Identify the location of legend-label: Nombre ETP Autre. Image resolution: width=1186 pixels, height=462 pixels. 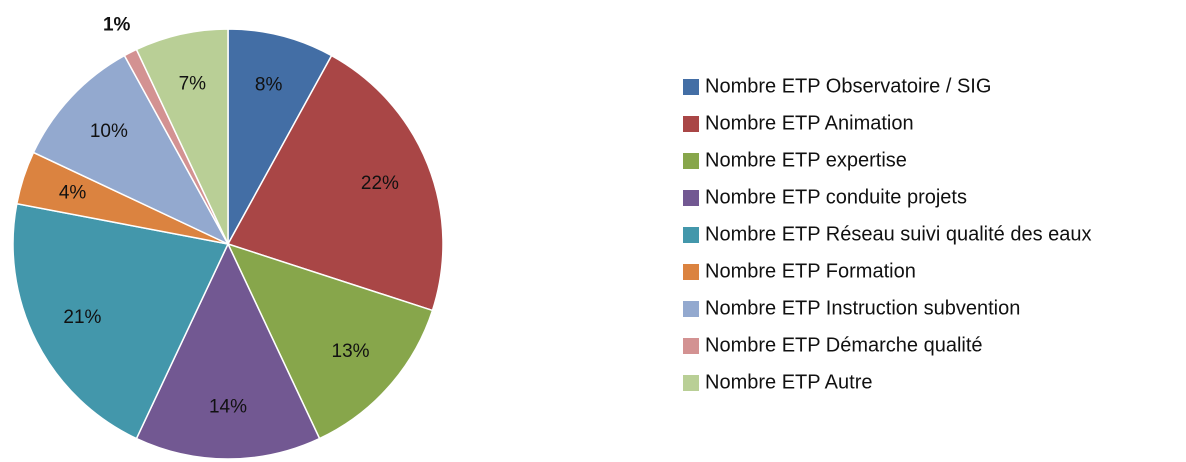
(788, 382).